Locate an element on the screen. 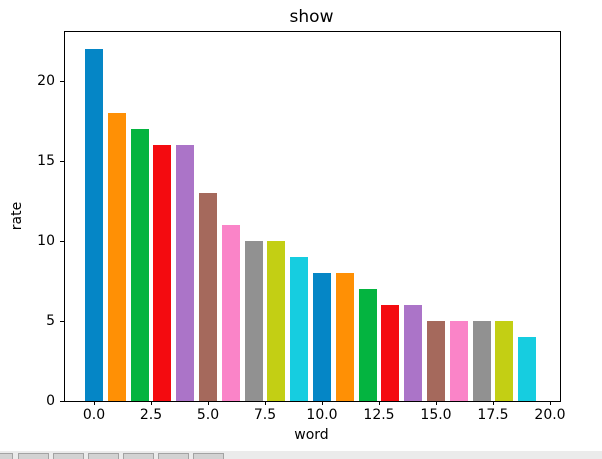 This screenshot has height=459, width=602. x-tick-label: 0.0 is located at coordinates (94, 415).